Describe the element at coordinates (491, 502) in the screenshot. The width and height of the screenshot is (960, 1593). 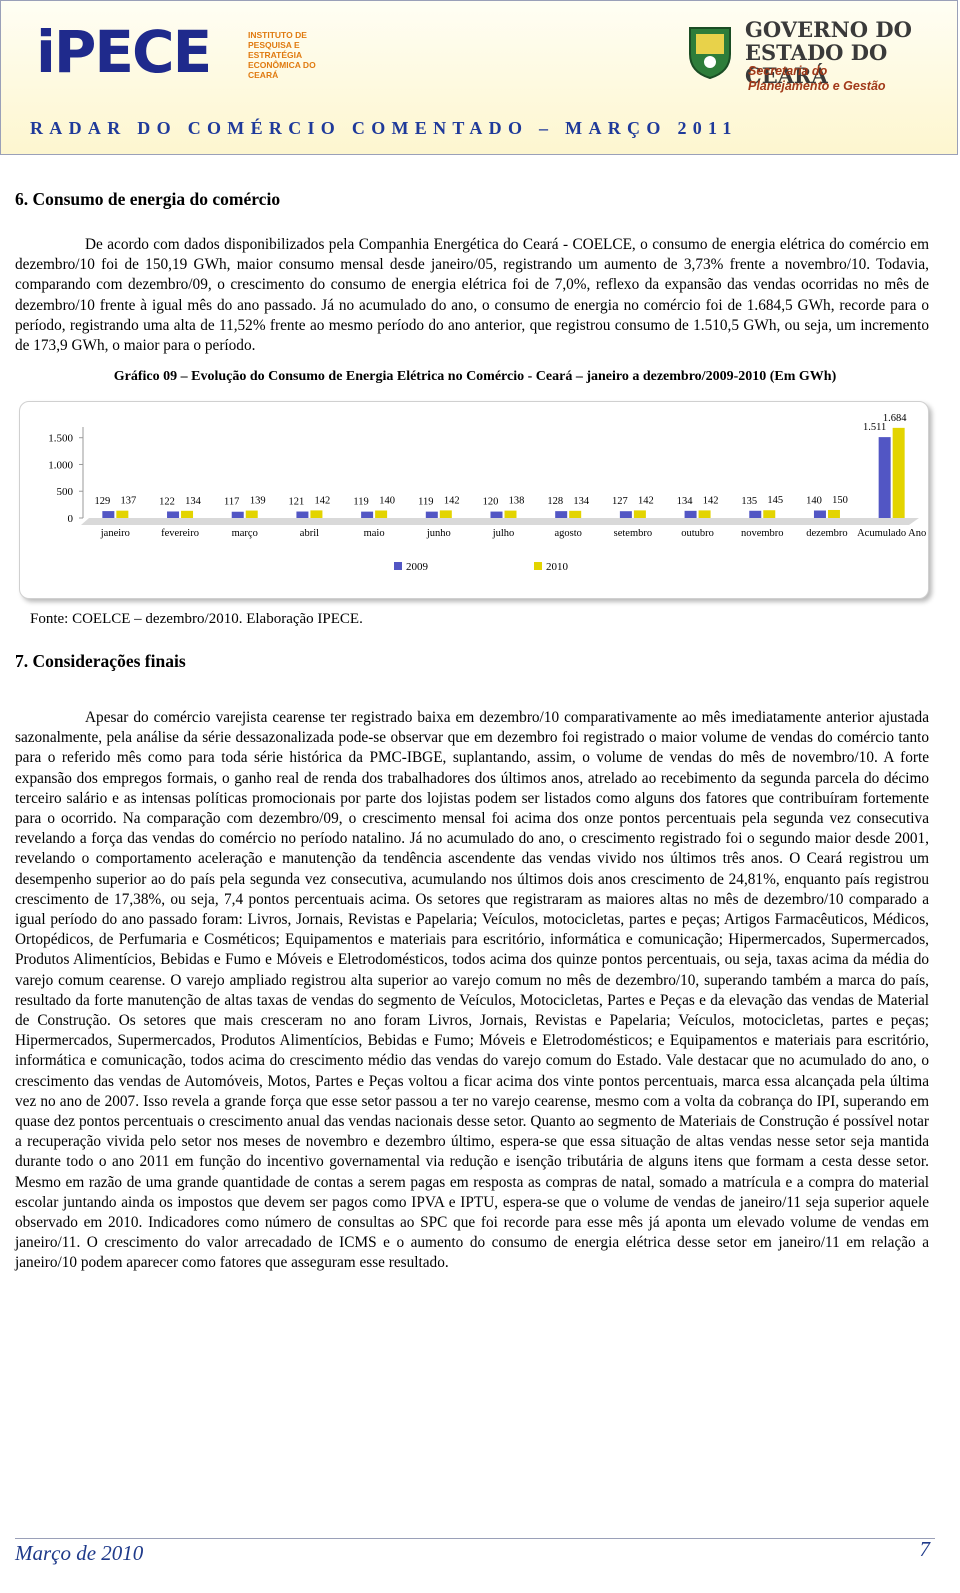
I see `data-label: 120` at that location.